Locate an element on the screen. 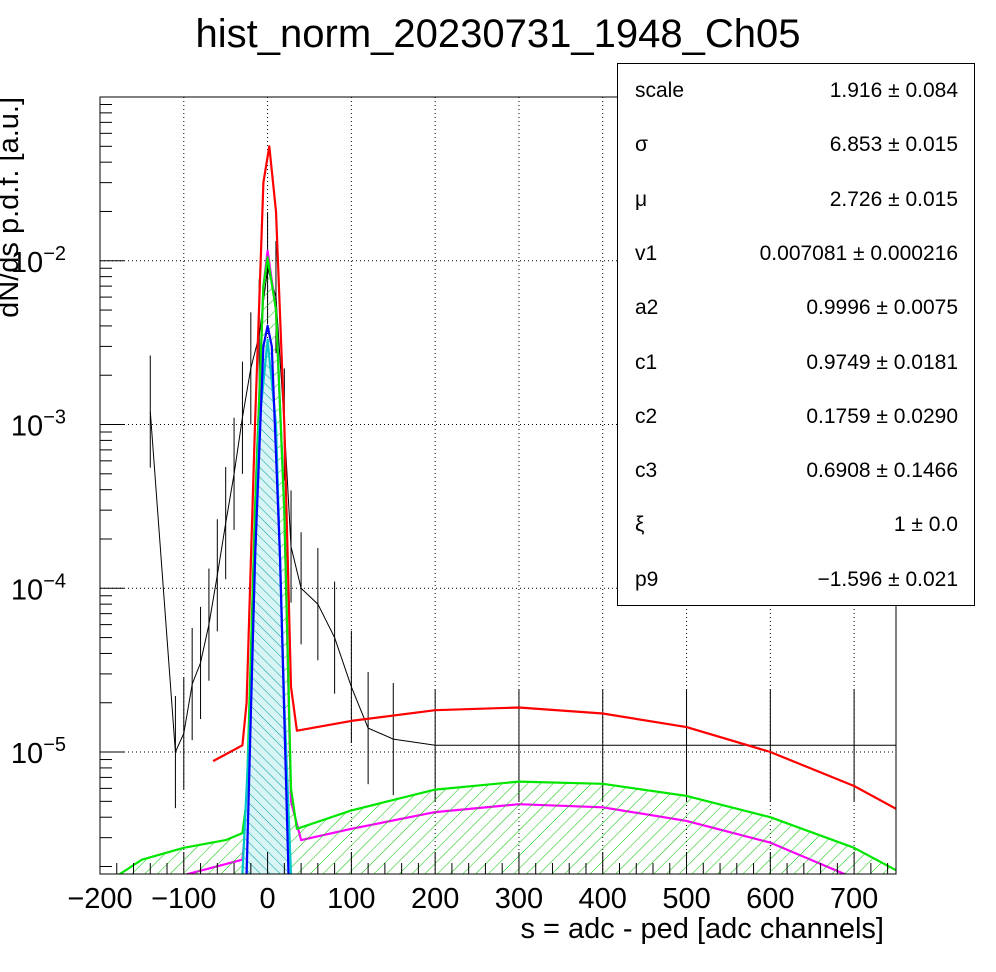 Image resolution: width=996 pixels, height=972 pixels. stat-name: c3 is located at coordinates (646, 471).